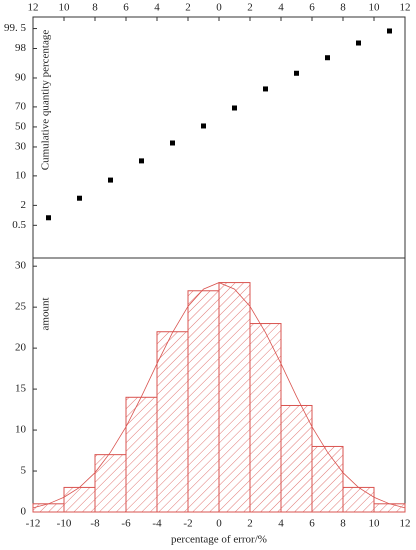  Describe the element at coordinates (21, 48) in the screenshot. I see `y-tick-label: 98` at that location.